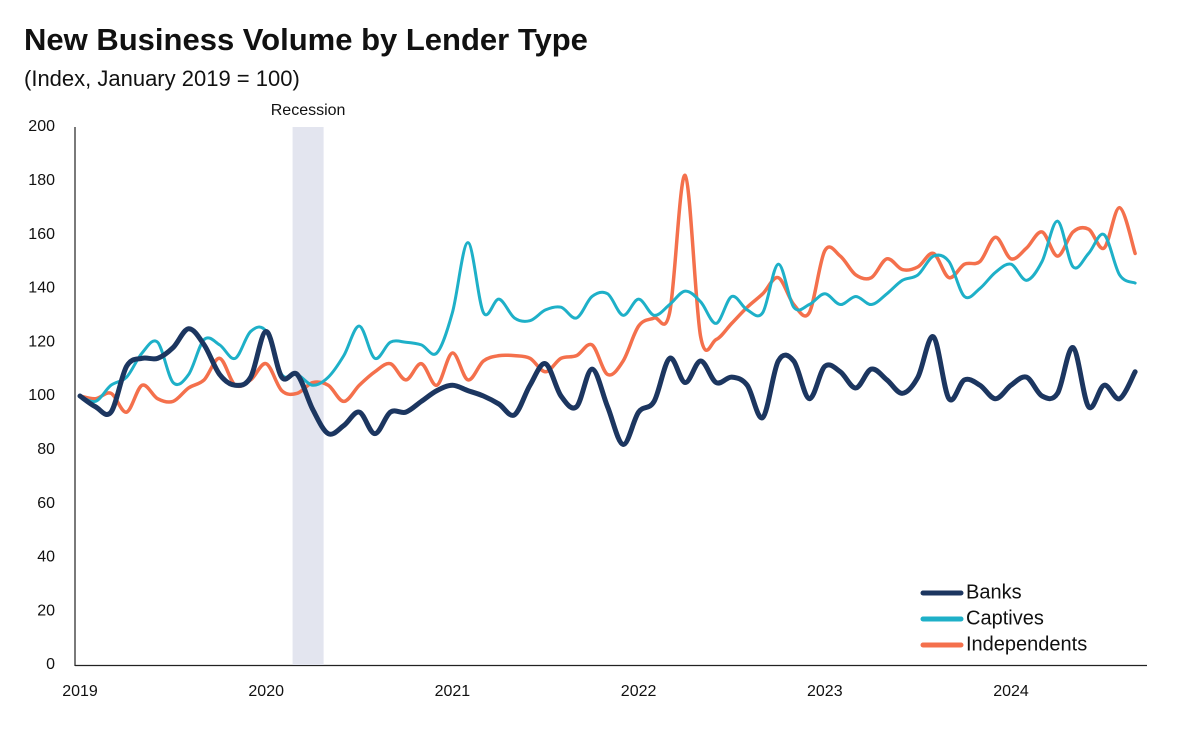 The height and width of the screenshot is (734, 1200). What do you see at coordinates (41, 126) in the screenshot?
I see `y-tick-label: 200` at bounding box center [41, 126].